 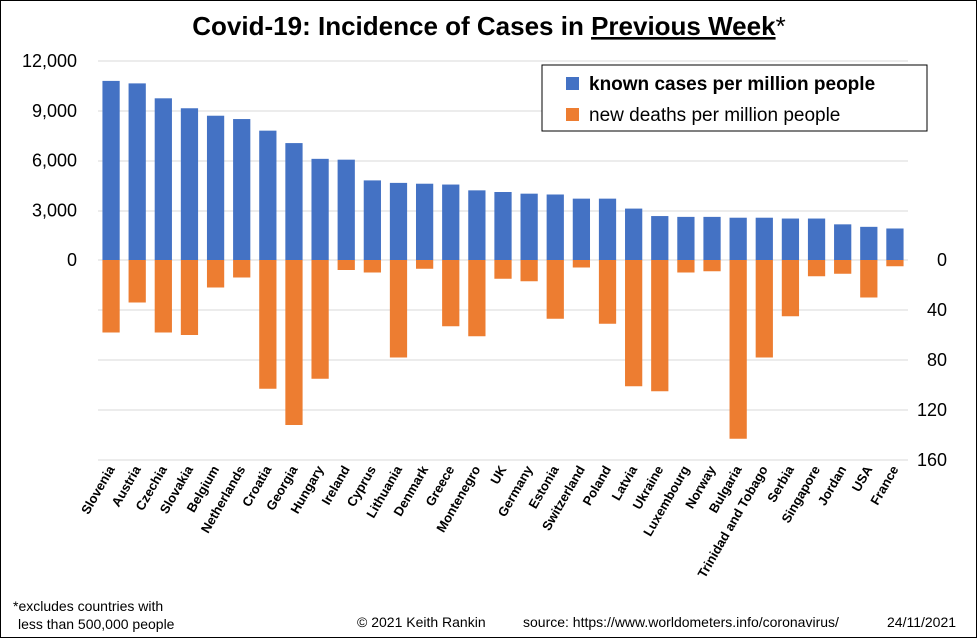 What do you see at coordinates (424, 221) in the screenshot?
I see `bar-cases-denmark` at bounding box center [424, 221].